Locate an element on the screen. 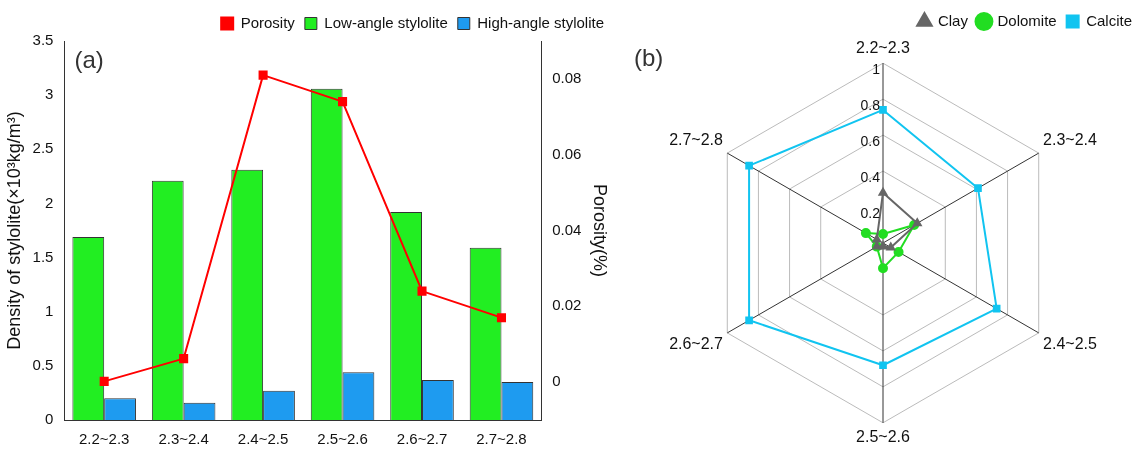 The width and height of the screenshot is (1146, 456). spoke-label: 2.7~2.8 is located at coordinates (696, 140).